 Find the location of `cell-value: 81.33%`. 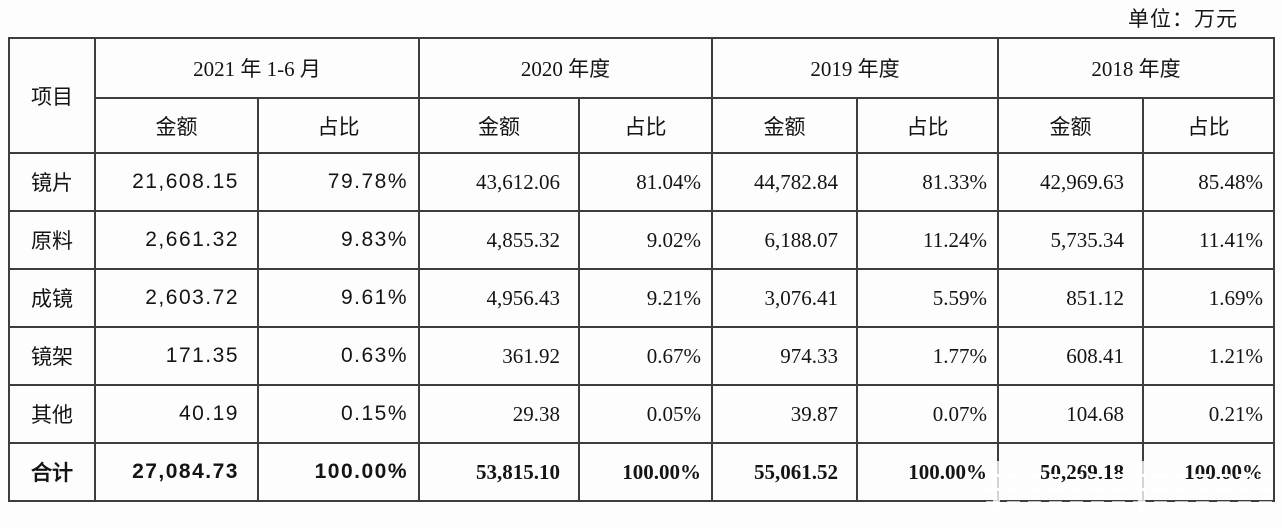

cell-value: 81.33% is located at coordinates (927, 182).